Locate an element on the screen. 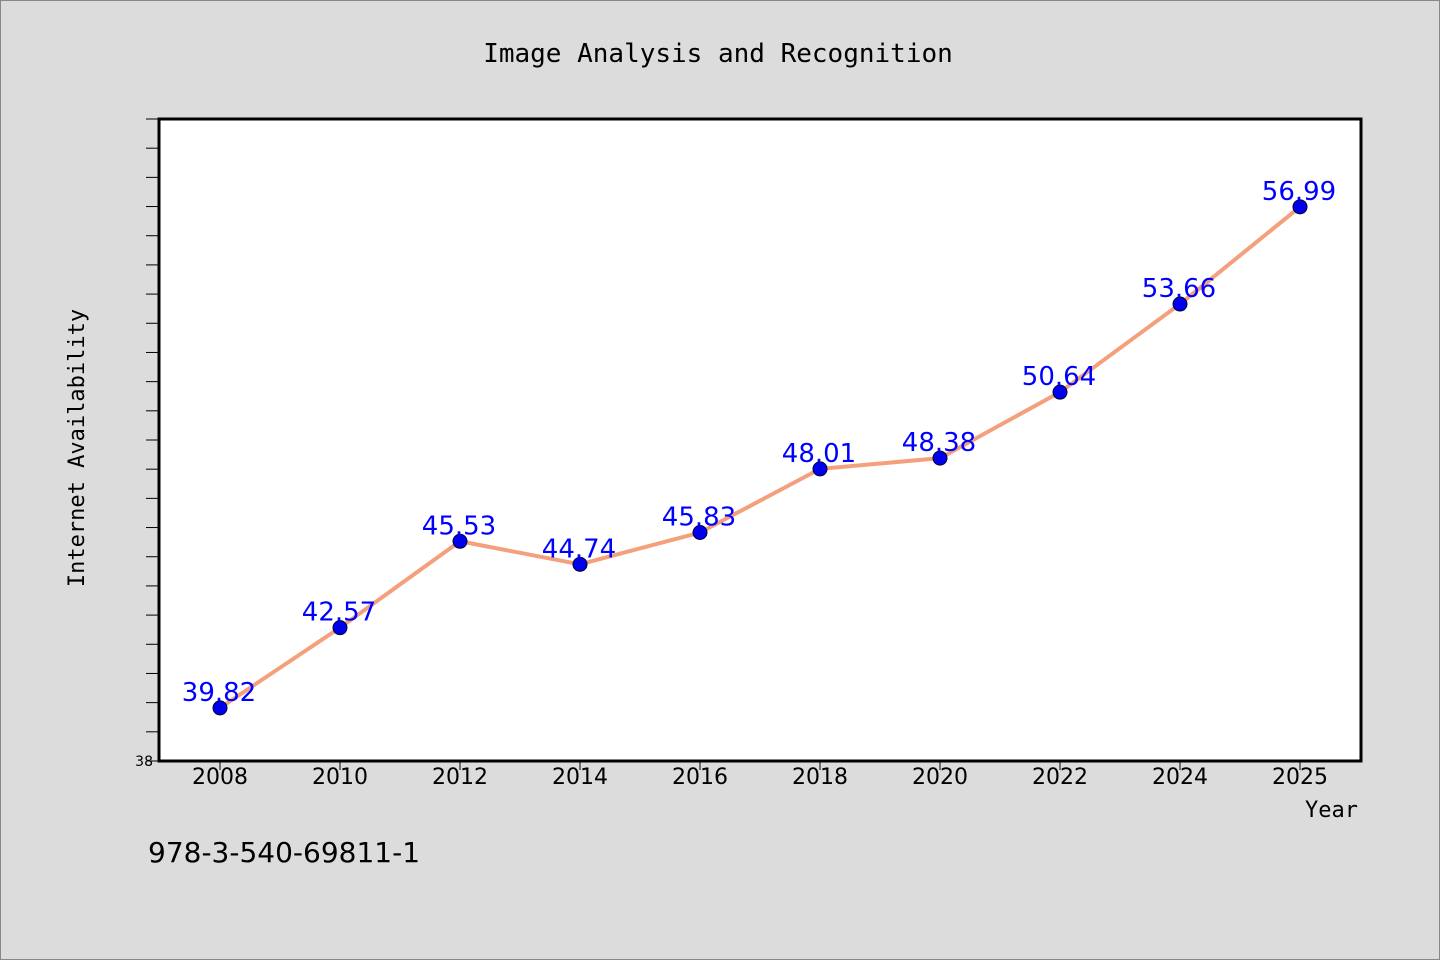 Image resolution: width=1440 pixels, height=960 pixels. x-tick-label: 2014 is located at coordinates (580, 777).